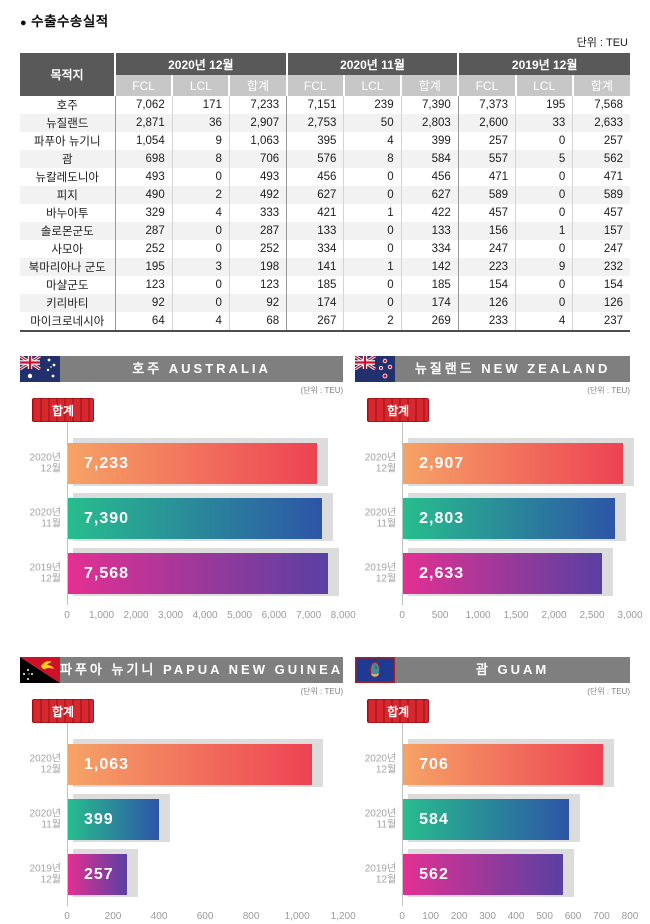 The height and width of the screenshot is (924, 650). Describe the element at coordinates (240, 615) in the screenshot. I see `axis-tick-label: 5,000` at that location.